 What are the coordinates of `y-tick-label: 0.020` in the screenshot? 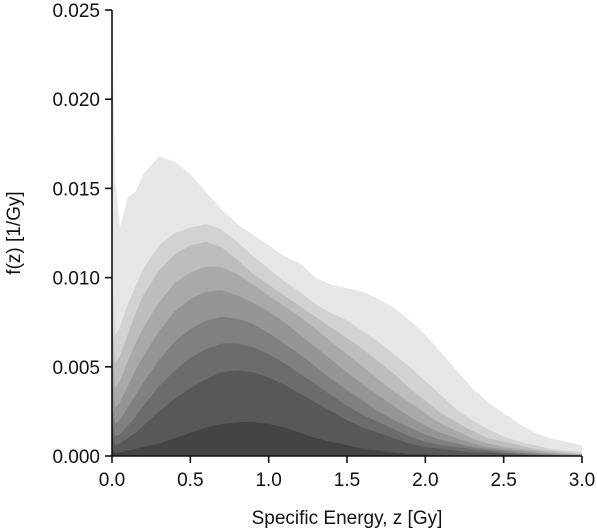 It's located at (76, 100).